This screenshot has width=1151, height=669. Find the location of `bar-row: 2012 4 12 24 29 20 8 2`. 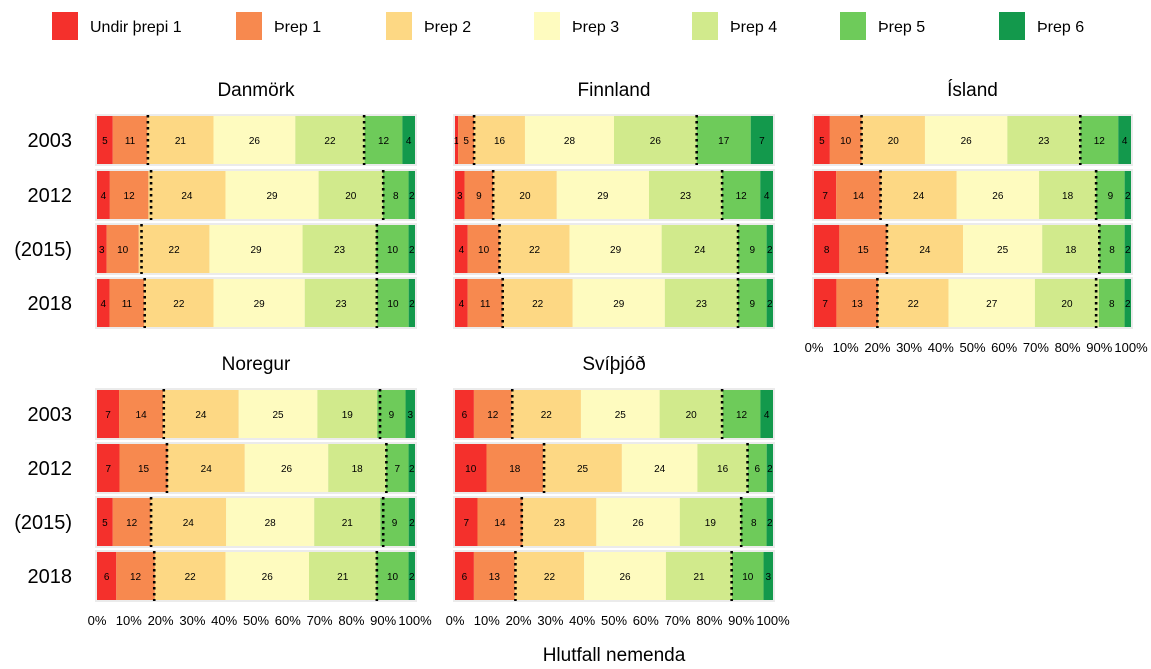

bar-row: 2012 4 12 24 29 20 8 2 is located at coordinates (222, 195).